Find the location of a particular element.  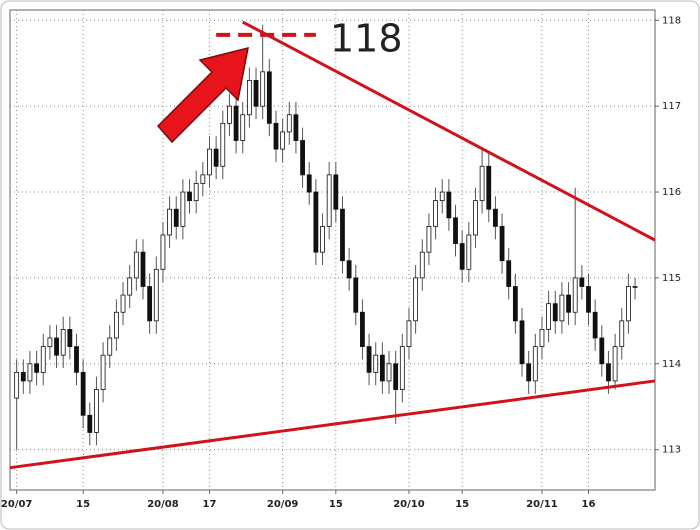

x-tick-label: 20/09 is located at coordinates (283, 504).